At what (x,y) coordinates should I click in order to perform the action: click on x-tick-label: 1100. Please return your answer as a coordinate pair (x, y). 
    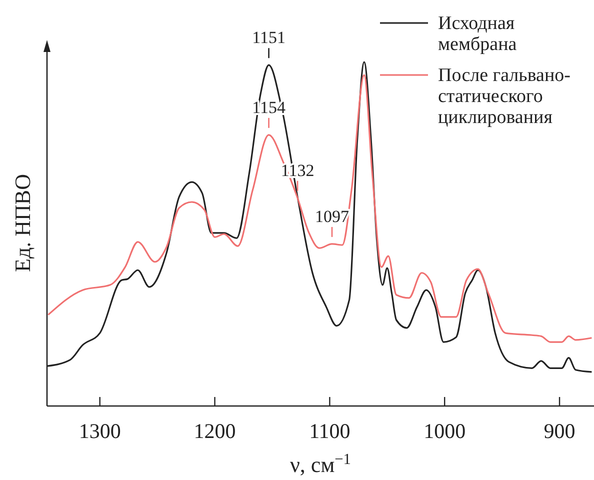
    Looking at the image, I should click on (329, 431).